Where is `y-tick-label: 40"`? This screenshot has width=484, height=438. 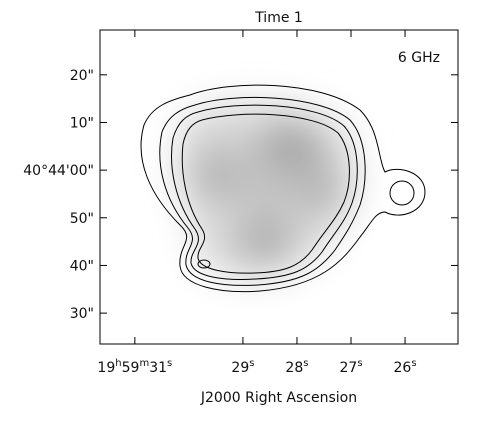 y-tick-label: 40" is located at coordinates (82, 266).